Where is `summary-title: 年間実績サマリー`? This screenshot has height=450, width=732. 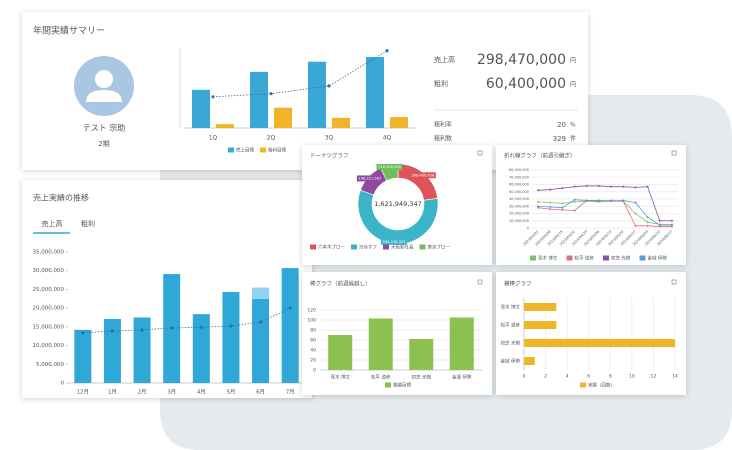
summary-title: 年間実績サマリー is located at coordinates (69, 31).